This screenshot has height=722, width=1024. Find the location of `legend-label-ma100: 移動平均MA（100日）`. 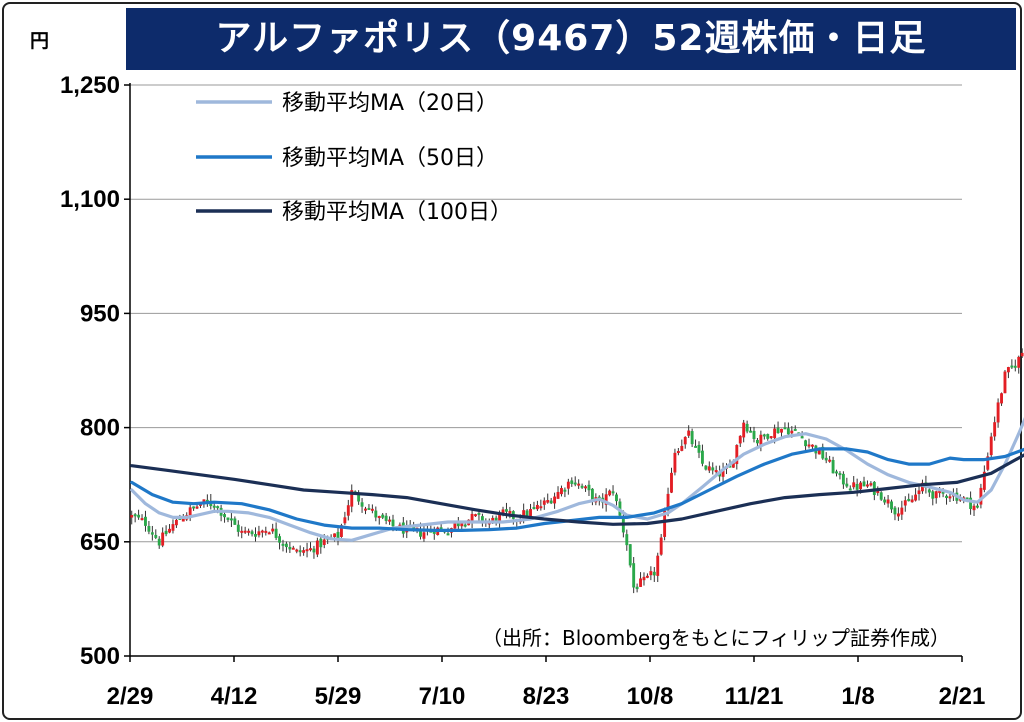

legend-label-ma100: 移動平均MA（100日） is located at coordinates (397, 212).